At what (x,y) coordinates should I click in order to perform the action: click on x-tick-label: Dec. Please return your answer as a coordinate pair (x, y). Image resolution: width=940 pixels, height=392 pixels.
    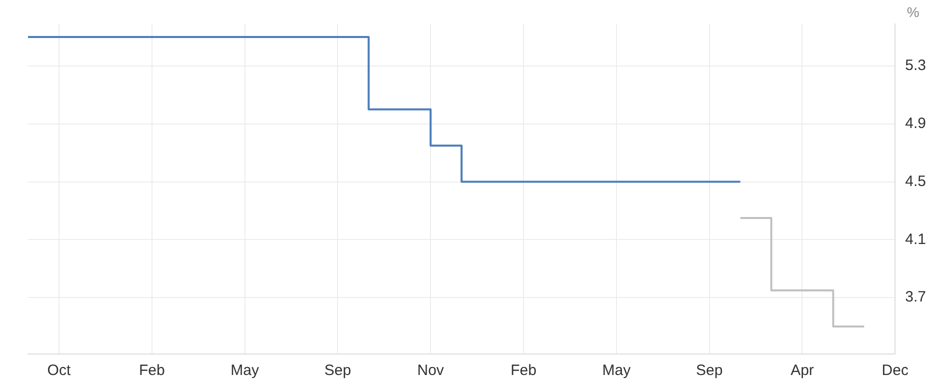
    Looking at the image, I should click on (895, 371).